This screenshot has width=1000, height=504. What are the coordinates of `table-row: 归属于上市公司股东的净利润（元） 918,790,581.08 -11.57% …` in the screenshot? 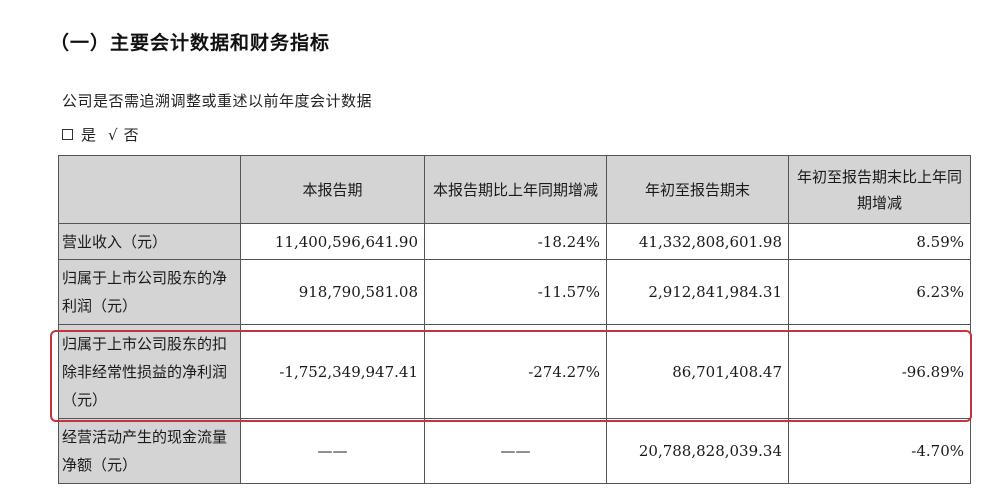 It's located at (514, 292).